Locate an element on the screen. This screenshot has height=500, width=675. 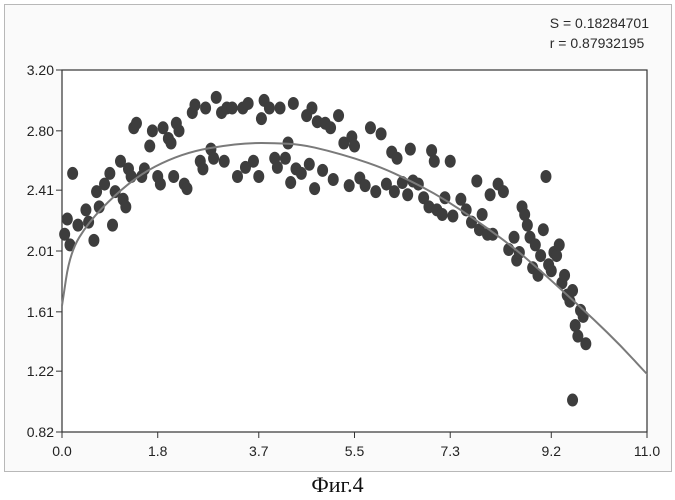
x-tick-label: 5.5 is located at coordinates (355, 451).